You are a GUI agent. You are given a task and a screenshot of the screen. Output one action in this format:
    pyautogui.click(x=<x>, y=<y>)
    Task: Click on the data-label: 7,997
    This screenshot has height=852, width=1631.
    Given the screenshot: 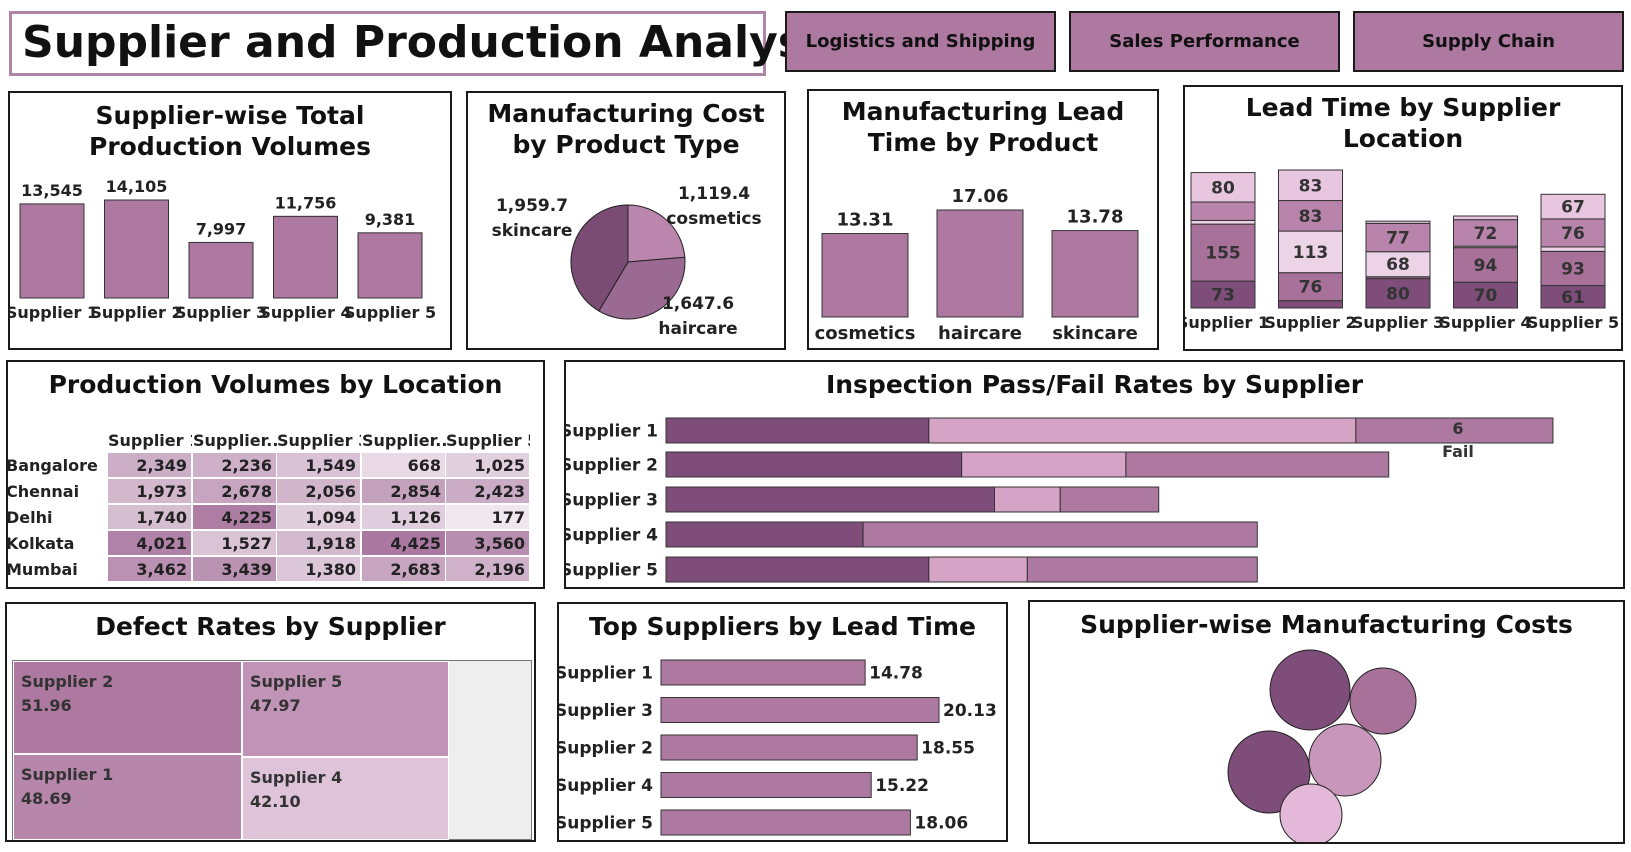 What is the action you would take?
    pyautogui.click(x=221, y=228)
    